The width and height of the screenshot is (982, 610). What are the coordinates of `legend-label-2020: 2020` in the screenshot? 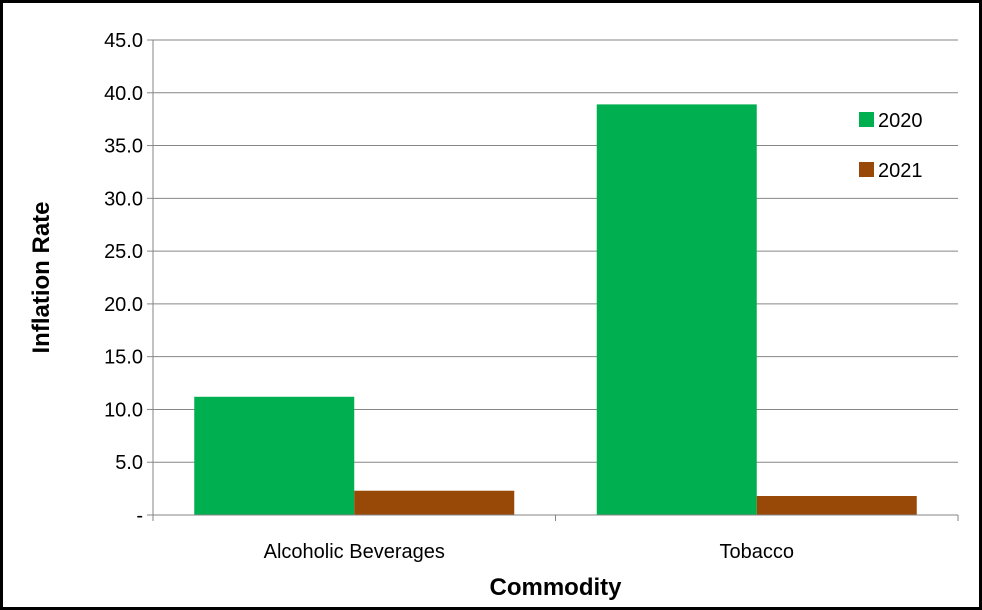 It's located at (900, 121).